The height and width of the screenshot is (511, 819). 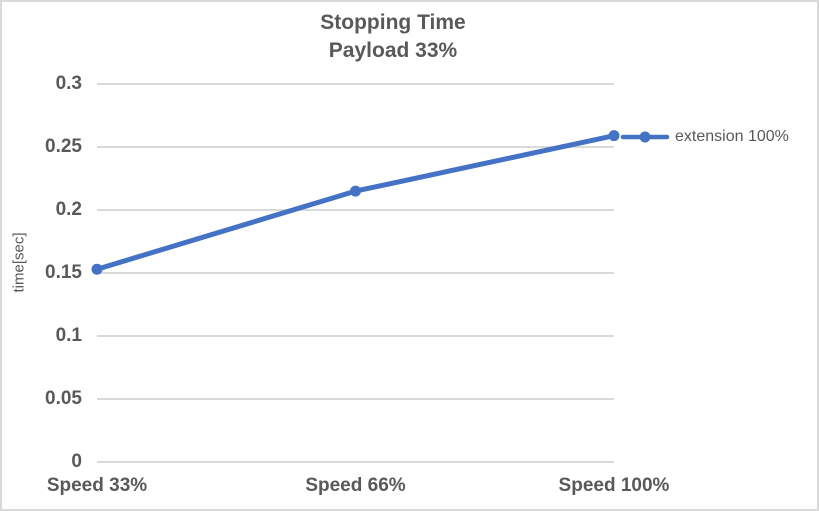 I want to click on y-tick-label: 0, so click(x=76, y=461).